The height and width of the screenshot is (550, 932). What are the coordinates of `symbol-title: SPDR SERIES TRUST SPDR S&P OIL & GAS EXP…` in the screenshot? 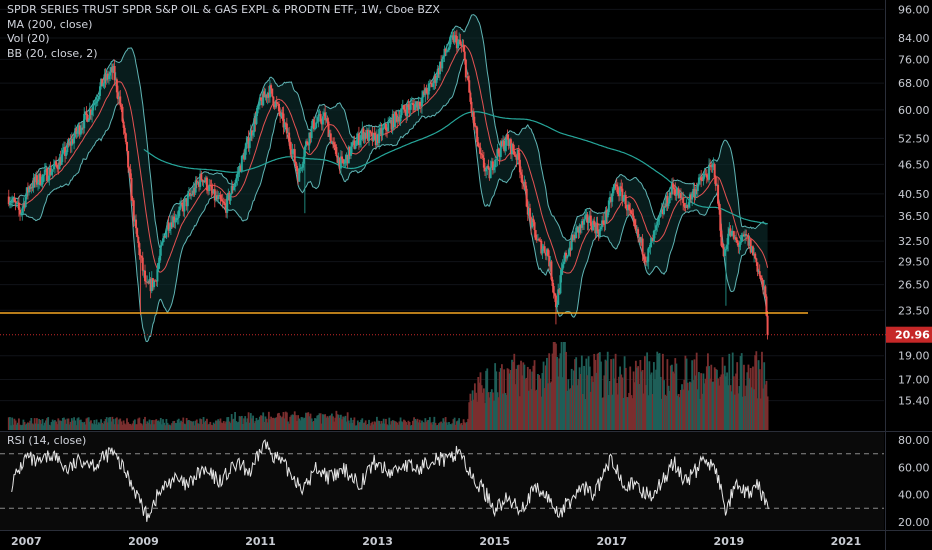 It's located at (223, 9).